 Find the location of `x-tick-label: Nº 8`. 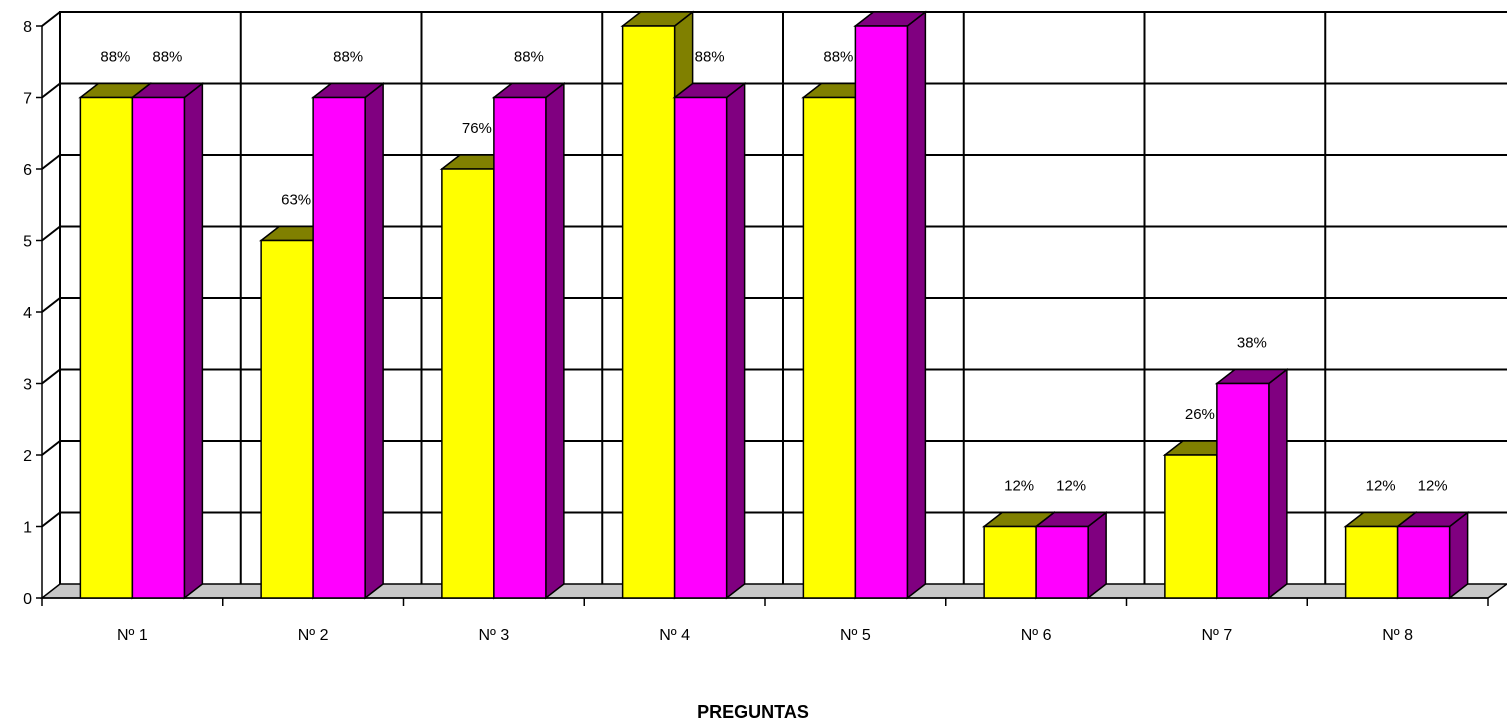

x-tick-label: Nº 8 is located at coordinates (1397, 635).